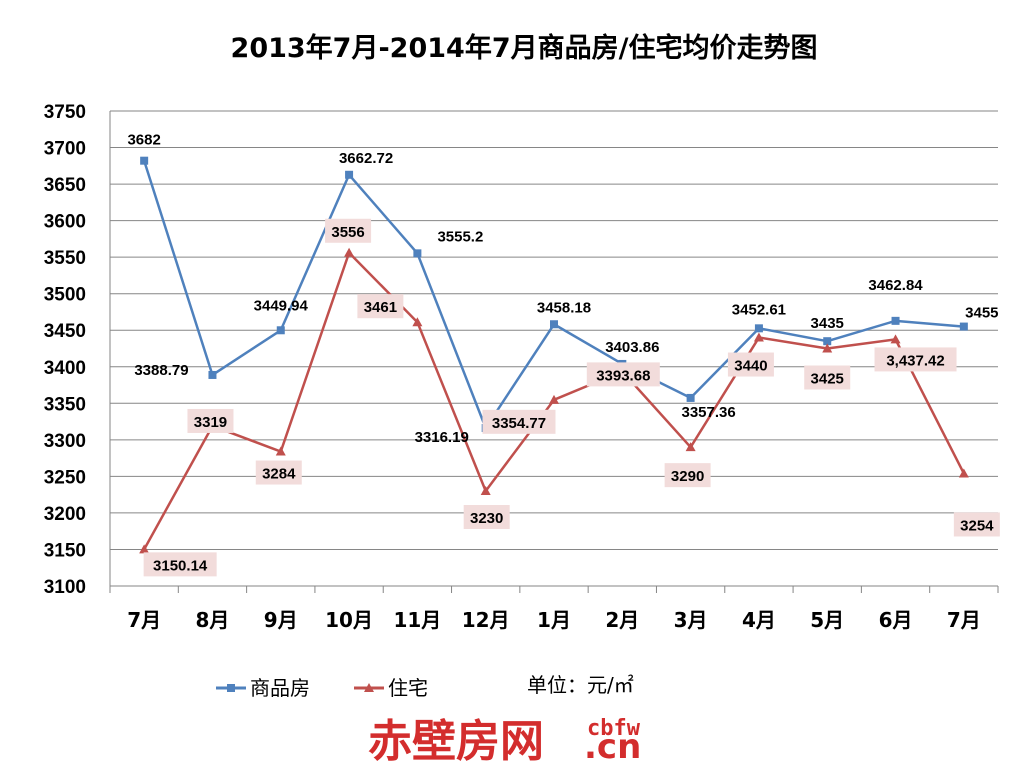 This screenshot has width=1021, height=767. Describe the element at coordinates (65, 514) in the screenshot. I see `y-tick-label: 3200` at that location.